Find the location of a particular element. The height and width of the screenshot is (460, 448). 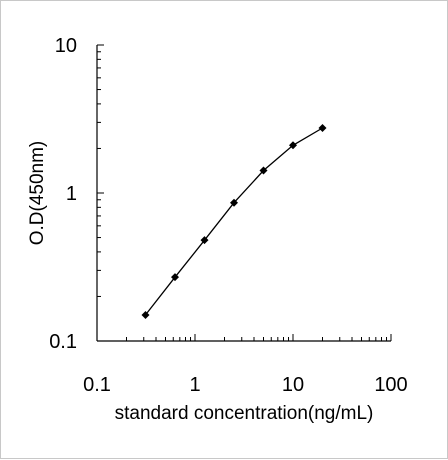

x-tick-label: 1 is located at coordinates (194, 385).